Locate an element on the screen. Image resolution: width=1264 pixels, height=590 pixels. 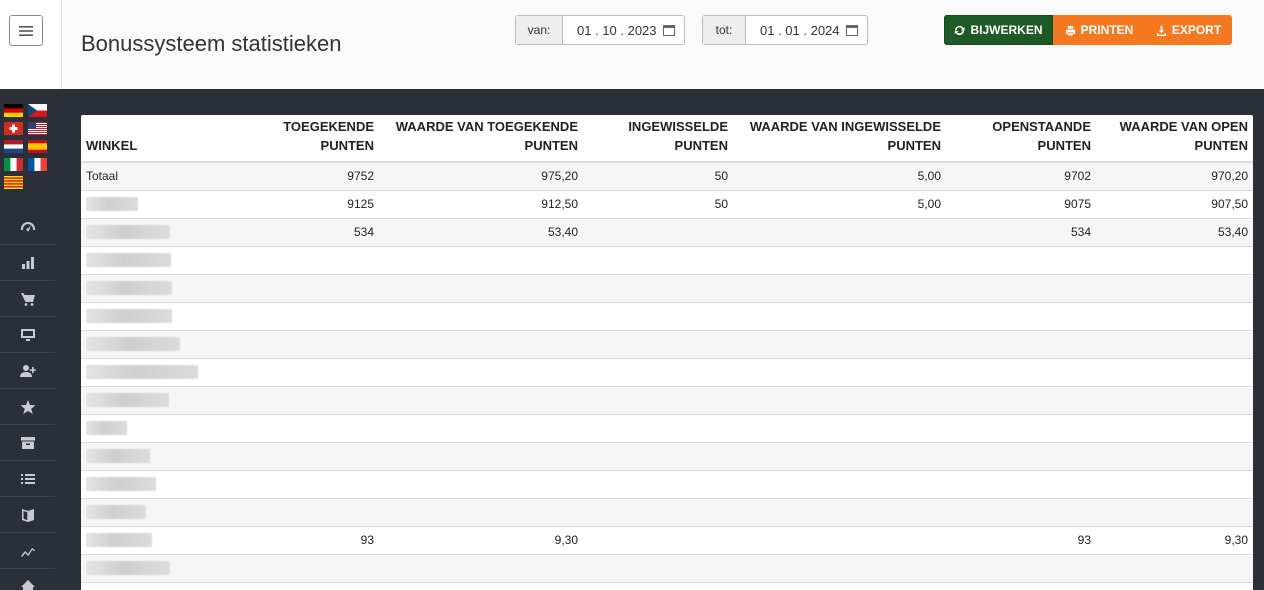
nav-favorites is located at coordinates (27, 407).